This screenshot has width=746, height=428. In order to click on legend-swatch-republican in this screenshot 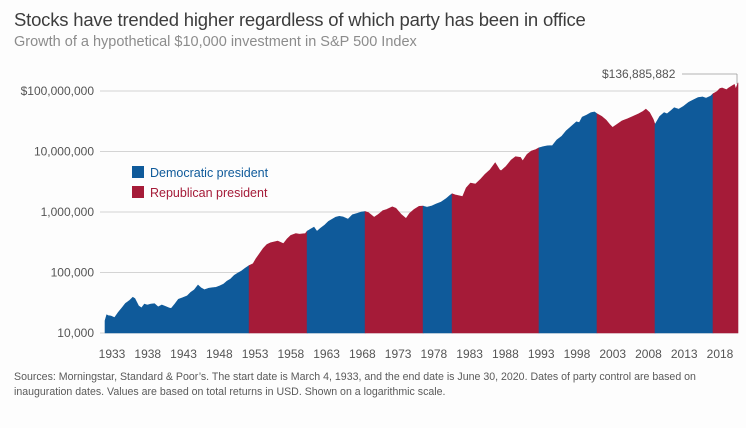, I will do `click(138, 192)`.